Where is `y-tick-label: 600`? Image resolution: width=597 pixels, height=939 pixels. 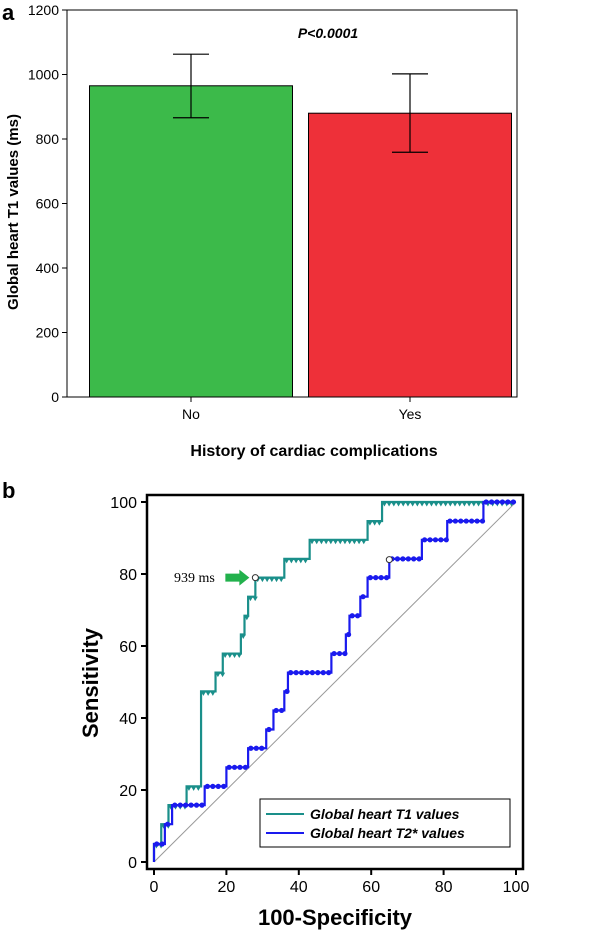
y-tick-label: 600 is located at coordinates (48, 204).